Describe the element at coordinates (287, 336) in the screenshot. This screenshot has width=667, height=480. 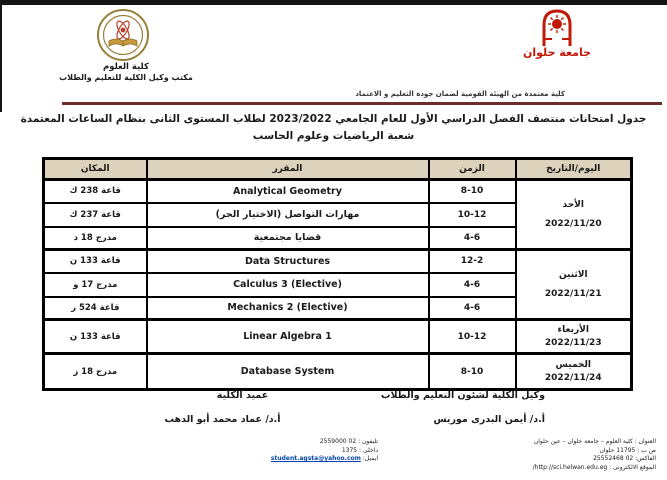
I see `course-cell: Linear Algebra 1` at that location.